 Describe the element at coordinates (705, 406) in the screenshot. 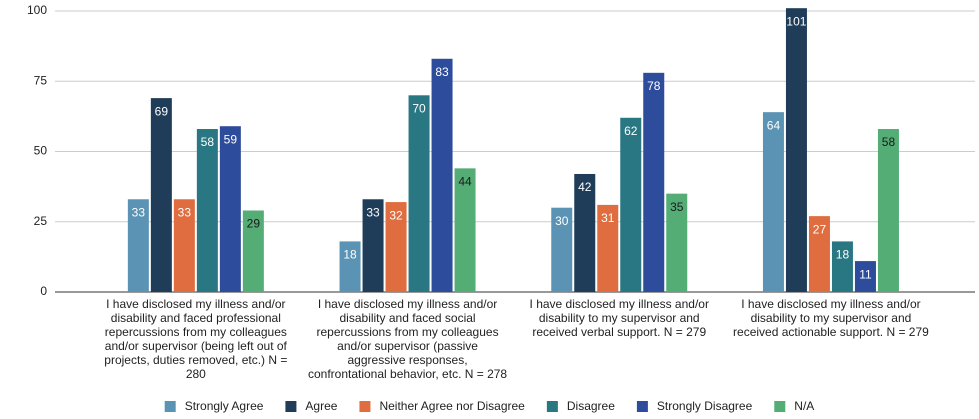

I see `legend-label: Strongly Disagree` at that location.